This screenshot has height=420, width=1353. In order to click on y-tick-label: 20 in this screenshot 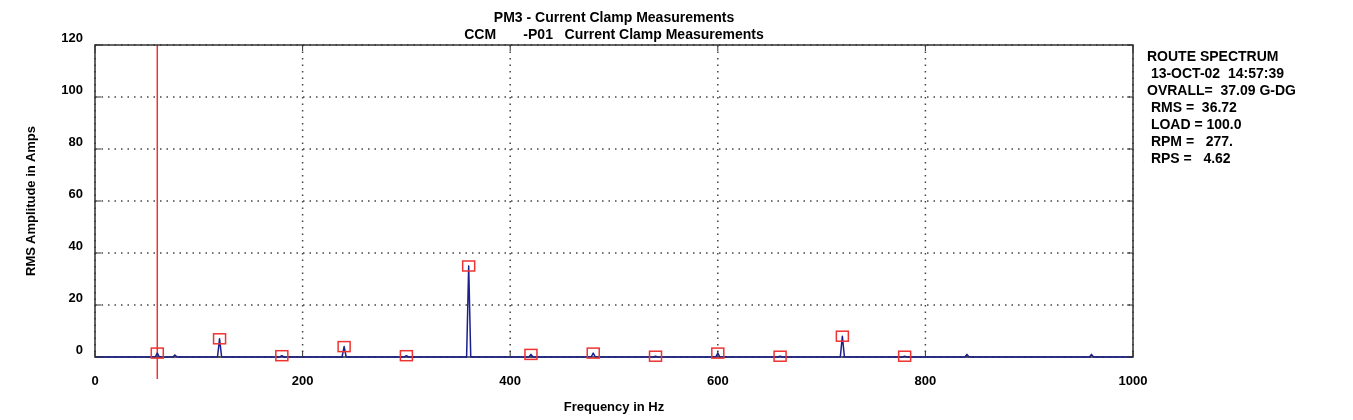, I will do `click(75, 297)`.